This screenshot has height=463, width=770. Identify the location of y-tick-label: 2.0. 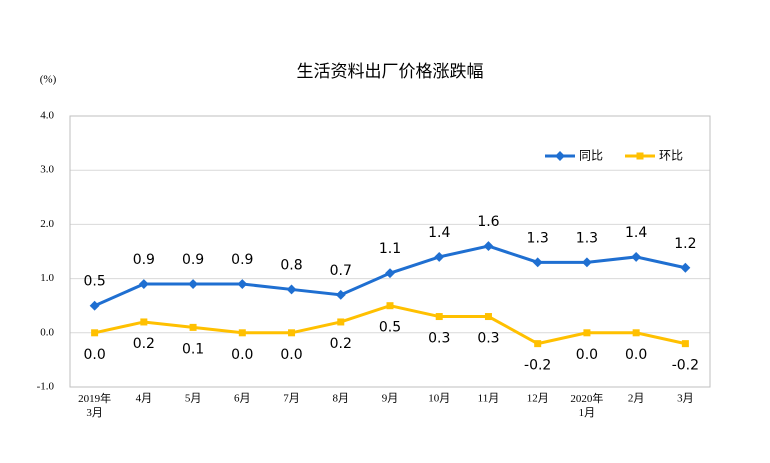
(47, 224).